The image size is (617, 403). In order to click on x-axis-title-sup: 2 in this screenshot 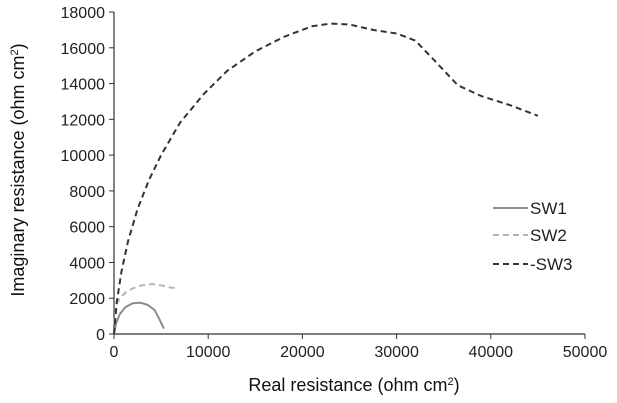, I will do `click(450, 382)`.